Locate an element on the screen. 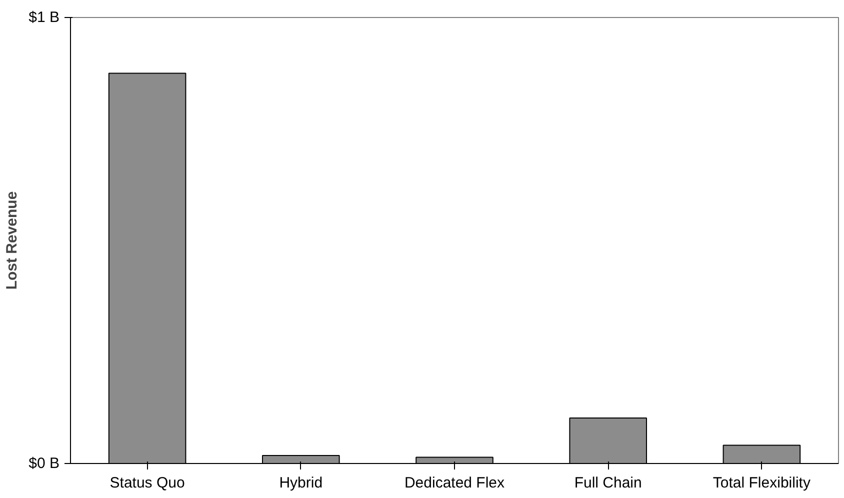 The image size is (844, 498). y-axis-title: Lost Revenue is located at coordinates (12, 240).